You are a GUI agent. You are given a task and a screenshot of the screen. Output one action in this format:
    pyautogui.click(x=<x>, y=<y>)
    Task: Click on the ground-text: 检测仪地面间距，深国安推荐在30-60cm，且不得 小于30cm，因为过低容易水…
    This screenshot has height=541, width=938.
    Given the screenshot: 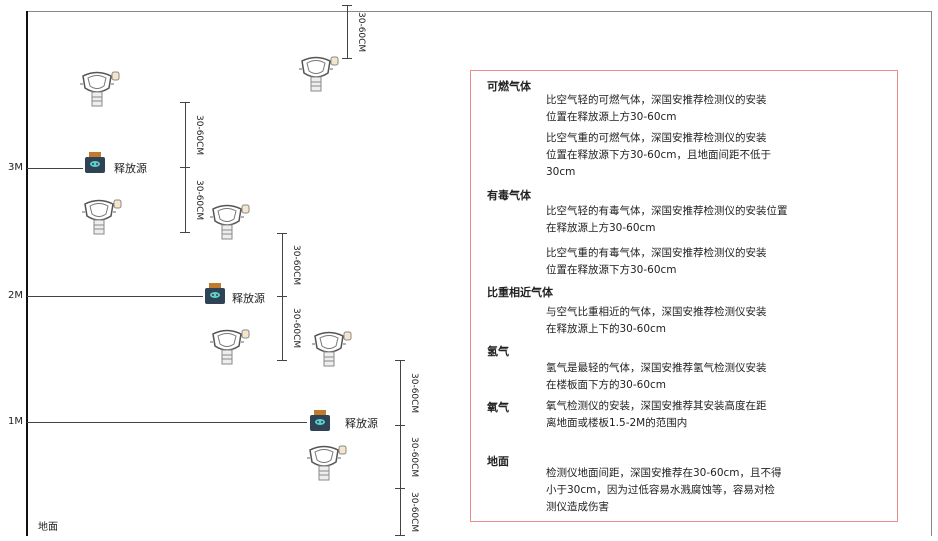 What is the action you would take?
    pyautogui.click(x=664, y=490)
    